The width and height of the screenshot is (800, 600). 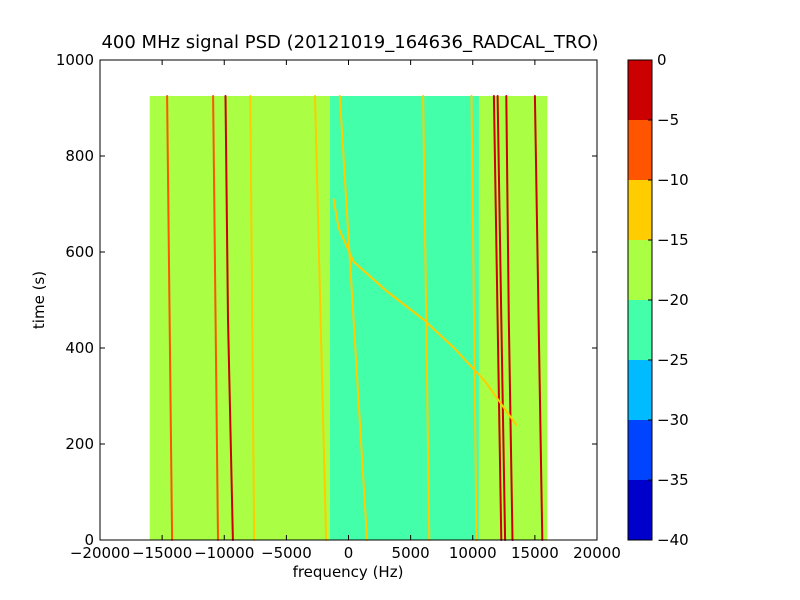 What do you see at coordinates (79, 252) in the screenshot?
I see `y-tick-label: 600` at bounding box center [79, 252].